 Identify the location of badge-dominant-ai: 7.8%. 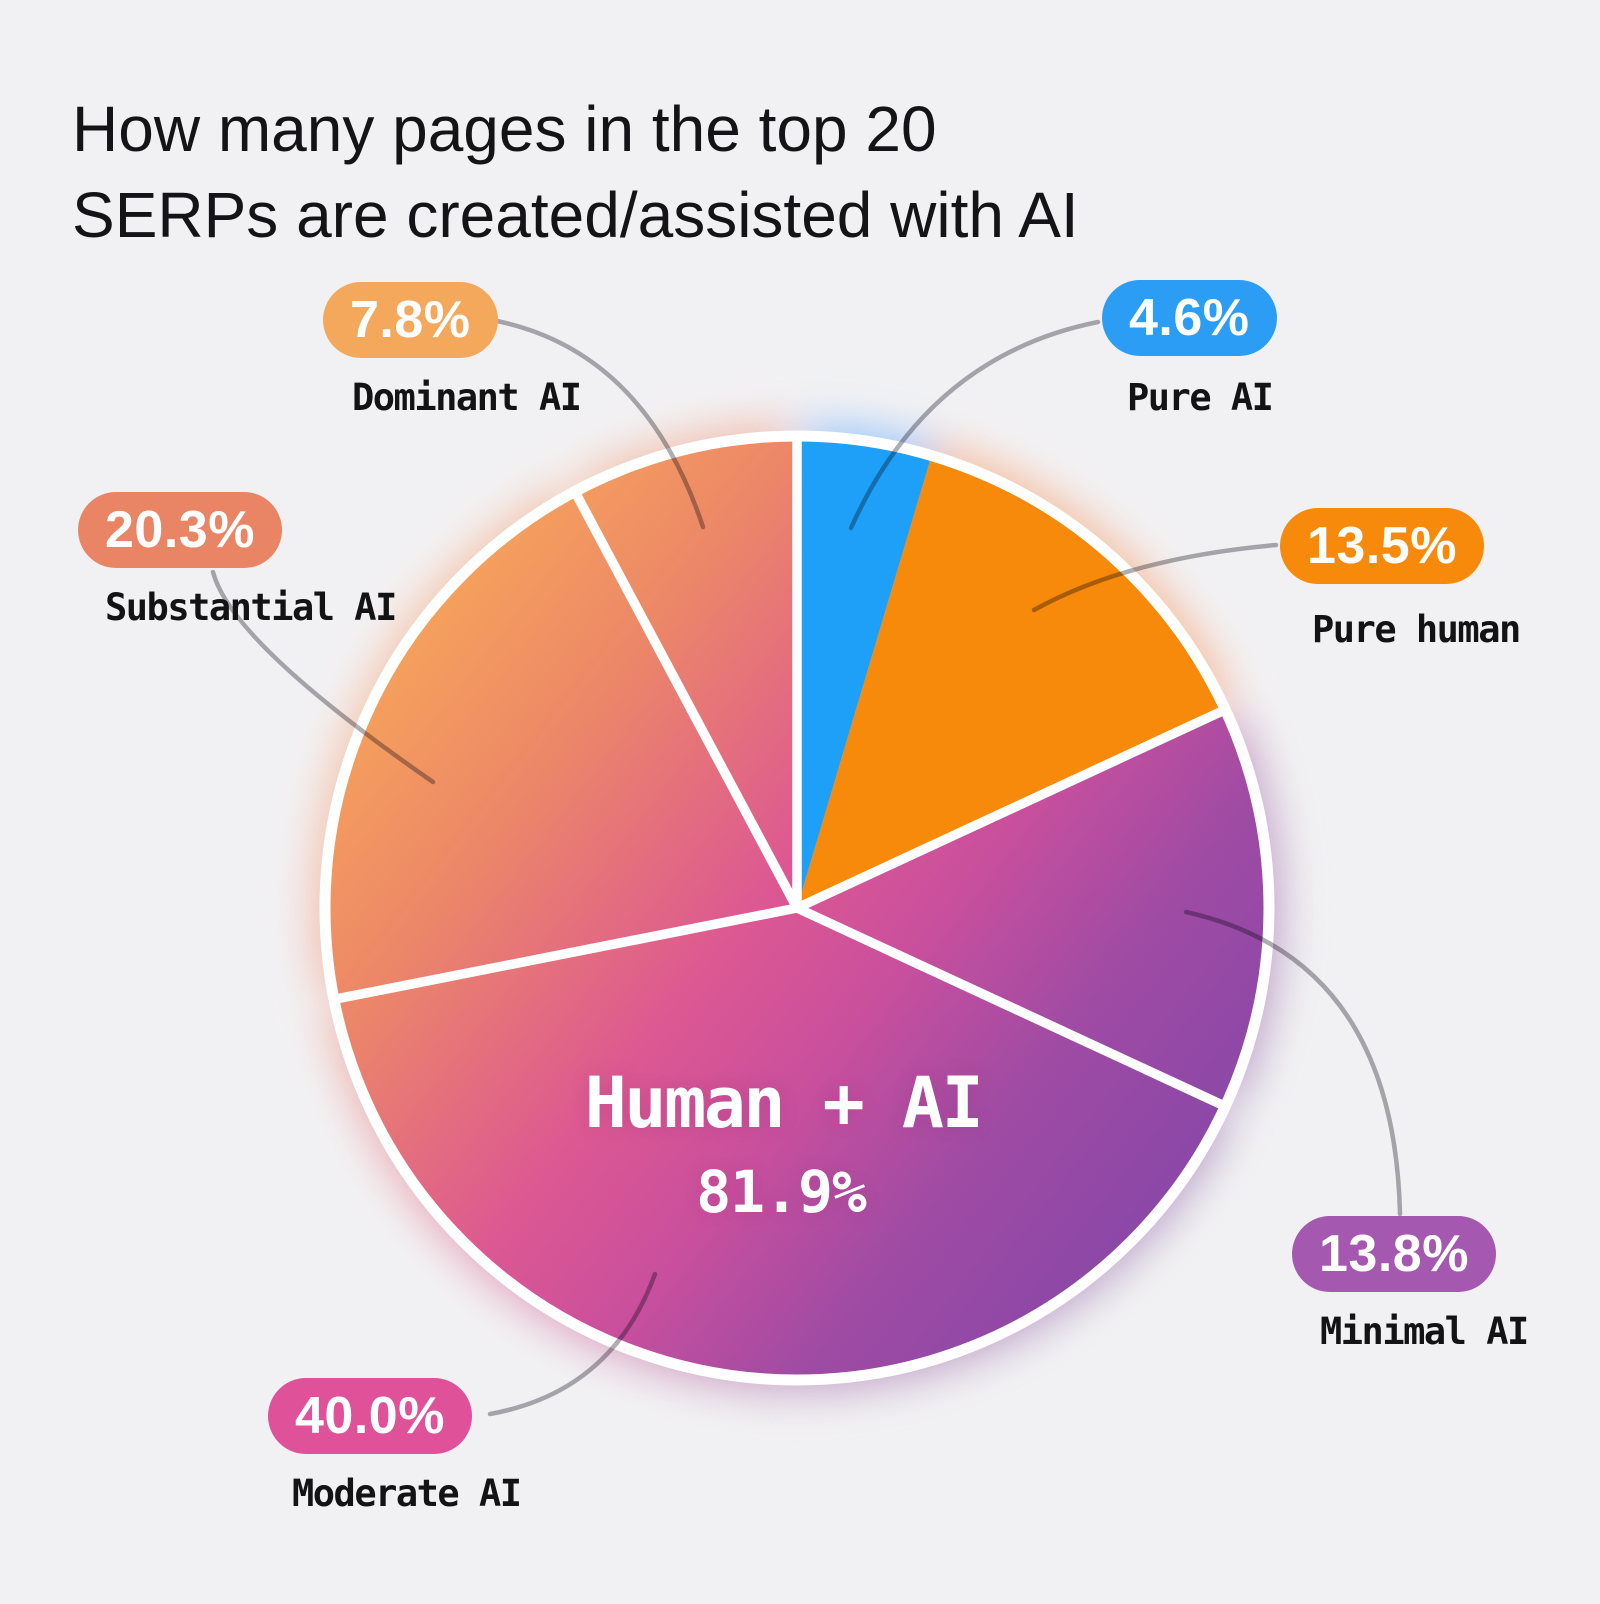
(410, 320).